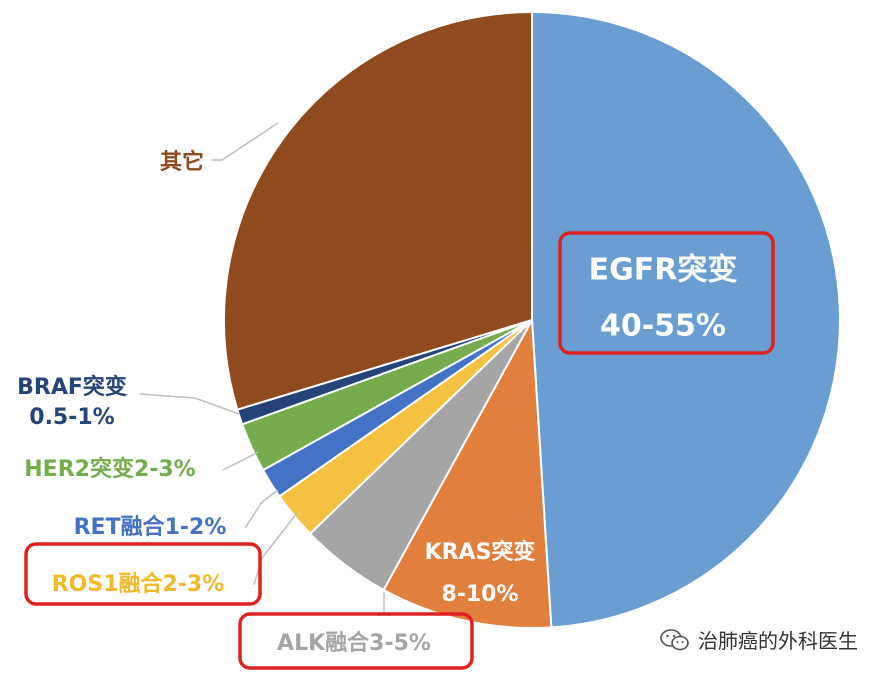 This screenshot has width=882, height=680. I want to click on slice-label: 40-55%, so click(663, 326).